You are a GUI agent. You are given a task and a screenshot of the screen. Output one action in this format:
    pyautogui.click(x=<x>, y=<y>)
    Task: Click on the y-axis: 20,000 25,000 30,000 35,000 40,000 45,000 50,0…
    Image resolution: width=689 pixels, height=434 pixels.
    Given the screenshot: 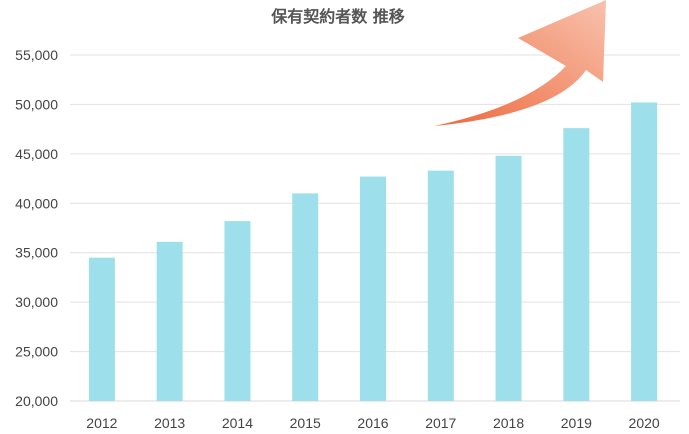 What is the action you would take?
    pyautogui.click(x=36, y=228)
    